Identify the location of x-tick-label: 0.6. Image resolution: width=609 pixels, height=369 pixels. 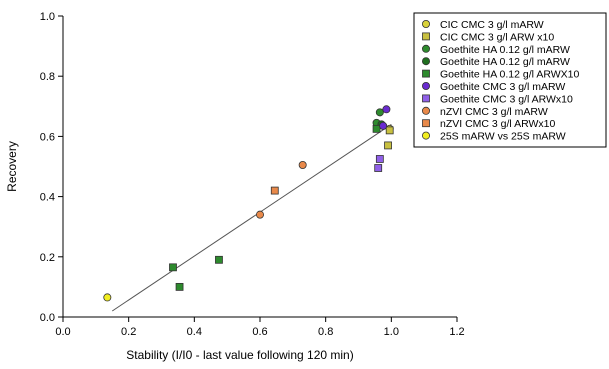
(259, 332).